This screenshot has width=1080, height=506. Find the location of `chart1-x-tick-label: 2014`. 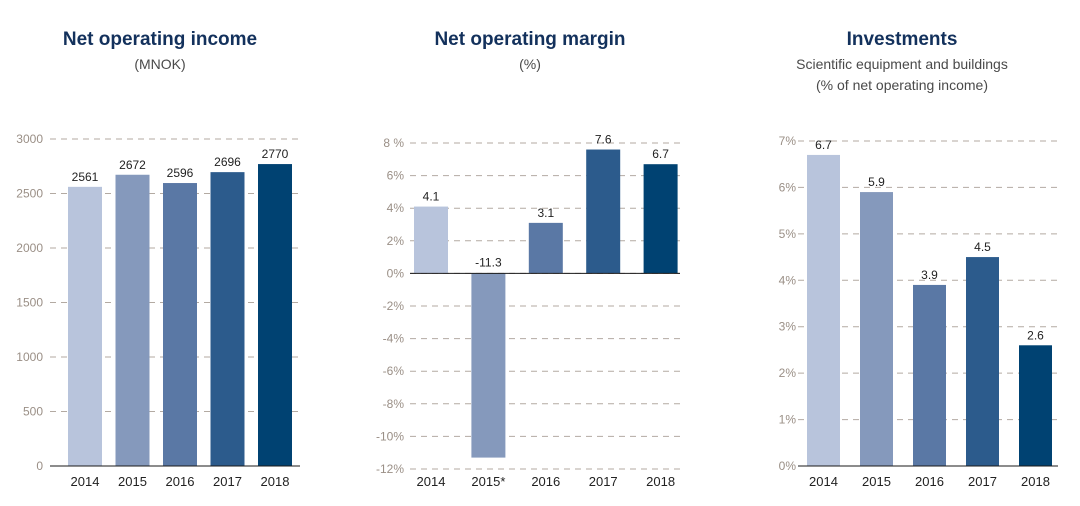

chart1-x-tick-label: 2014 is located at coordinates (85, 481).